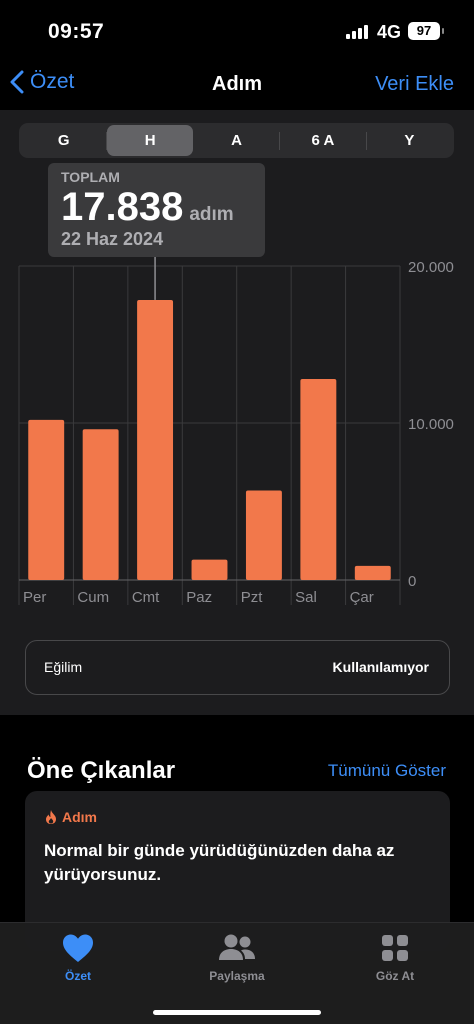 The width and height of the screenshot is (474, 1024). Describe the element at coordinates (17, 82) in the screenshot. I see `chevron-left-icon` at that location.